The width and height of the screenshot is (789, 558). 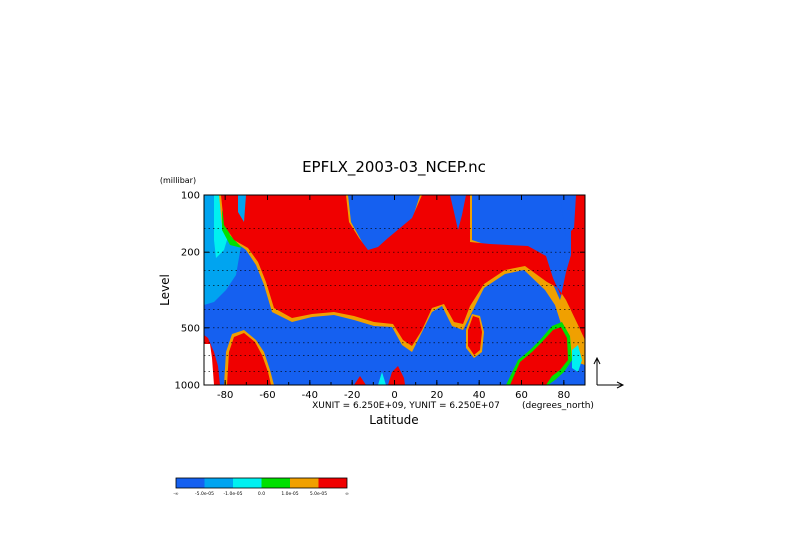 What do you see at coordinates (267, 395) in the screenshot?
I see `x-tick-label: -60` at bounding box center [267, 395].